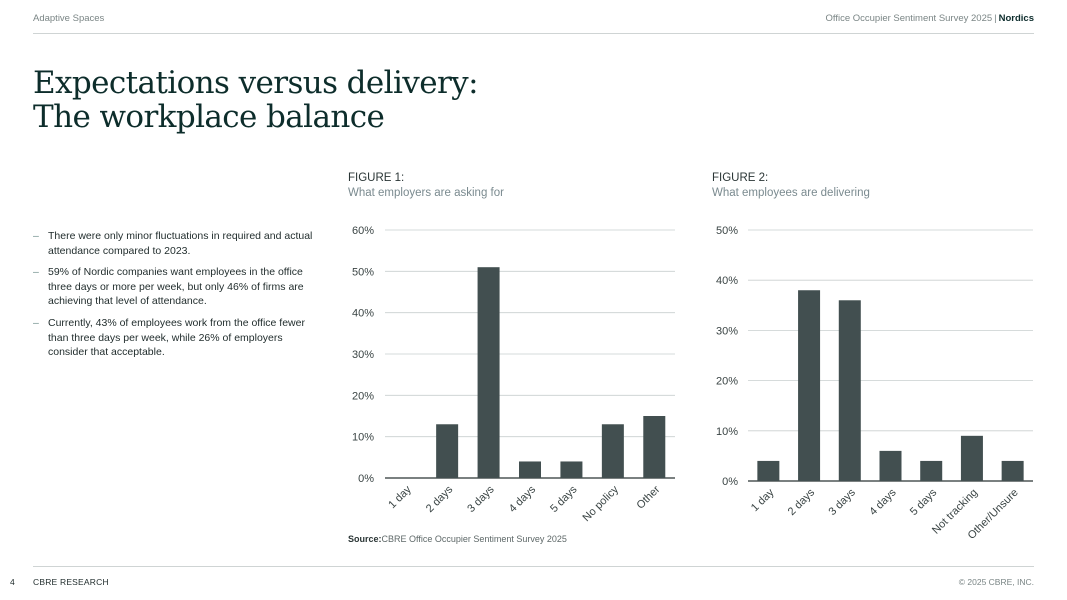 The image size is (1067, 600). I want to click on footer-copyright: © 2025 CBRE, INC., so click(996, 582).